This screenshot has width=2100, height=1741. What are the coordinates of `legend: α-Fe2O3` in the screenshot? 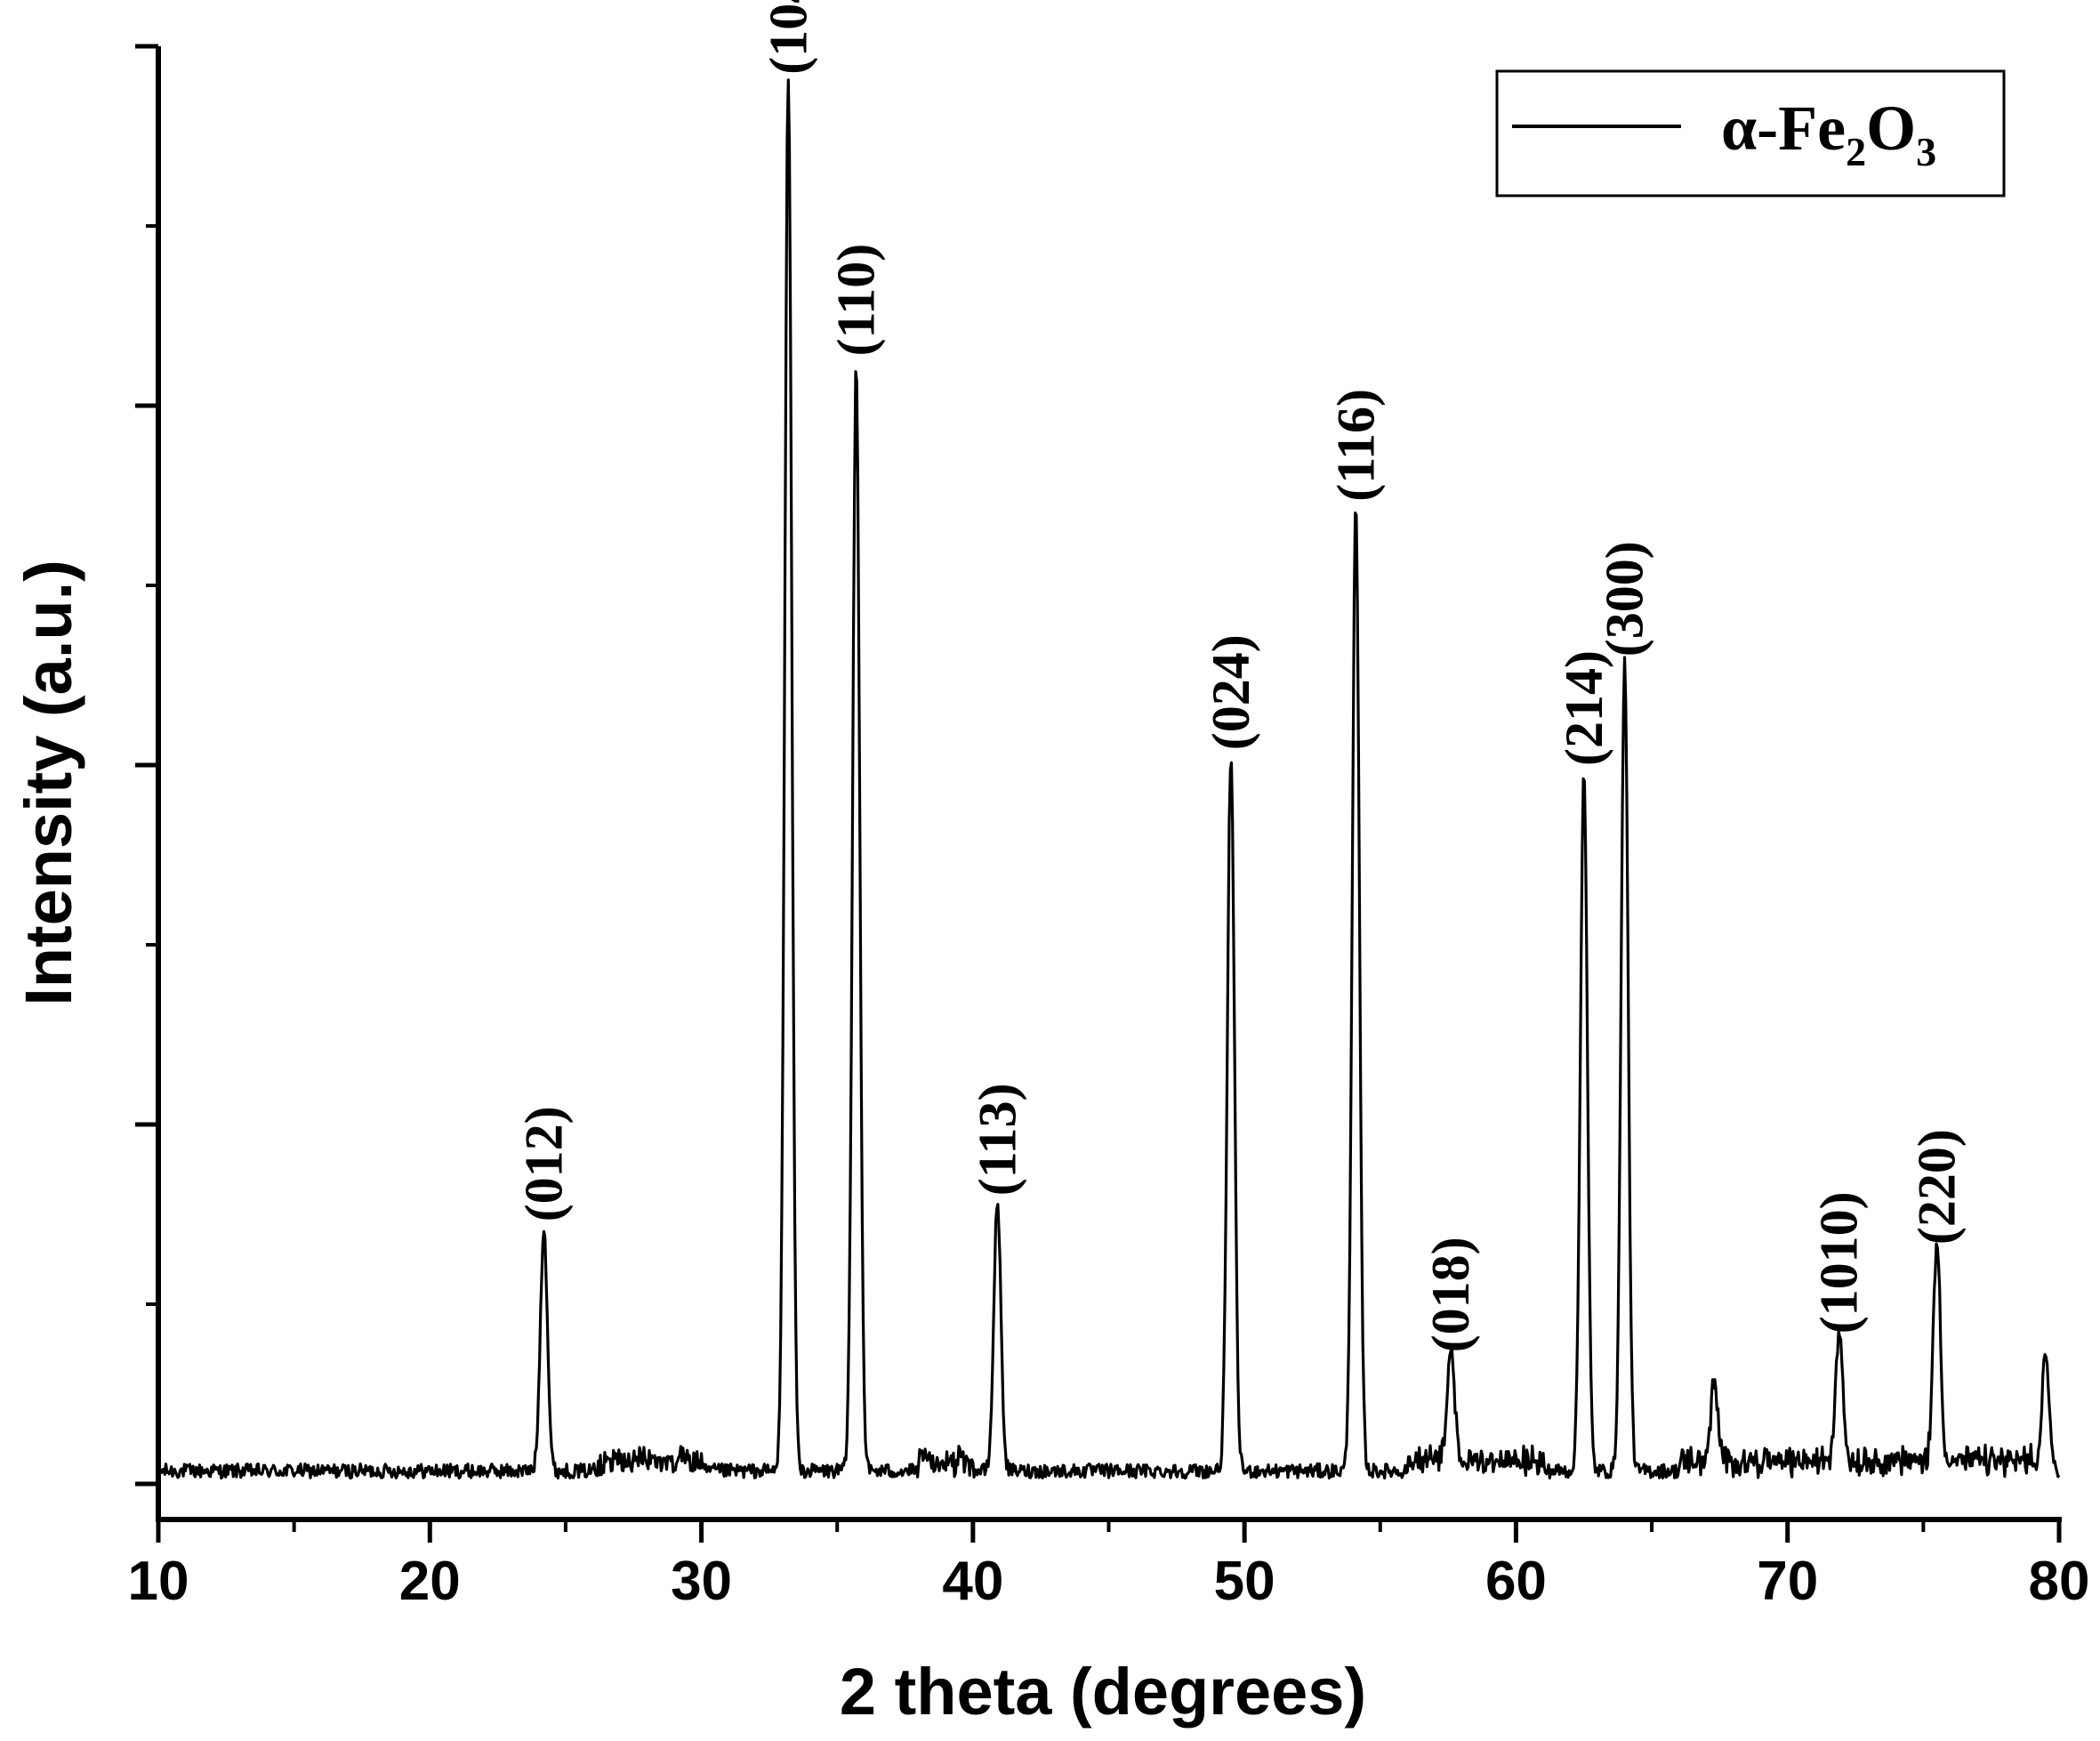 It's located at (1750, 133).